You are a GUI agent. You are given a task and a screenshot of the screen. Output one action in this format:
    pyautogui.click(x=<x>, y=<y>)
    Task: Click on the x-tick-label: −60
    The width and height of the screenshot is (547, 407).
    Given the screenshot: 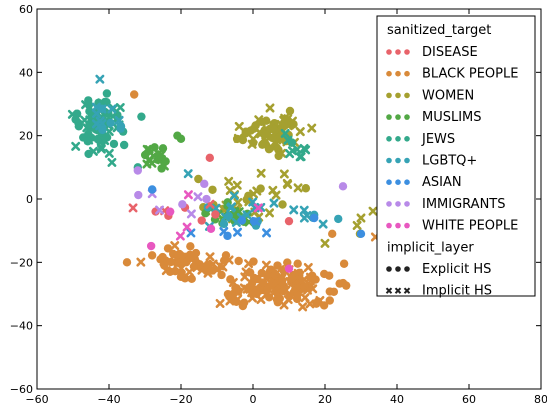 What is the action you would take?
    pyautogui.click(x=36, y=399)
    